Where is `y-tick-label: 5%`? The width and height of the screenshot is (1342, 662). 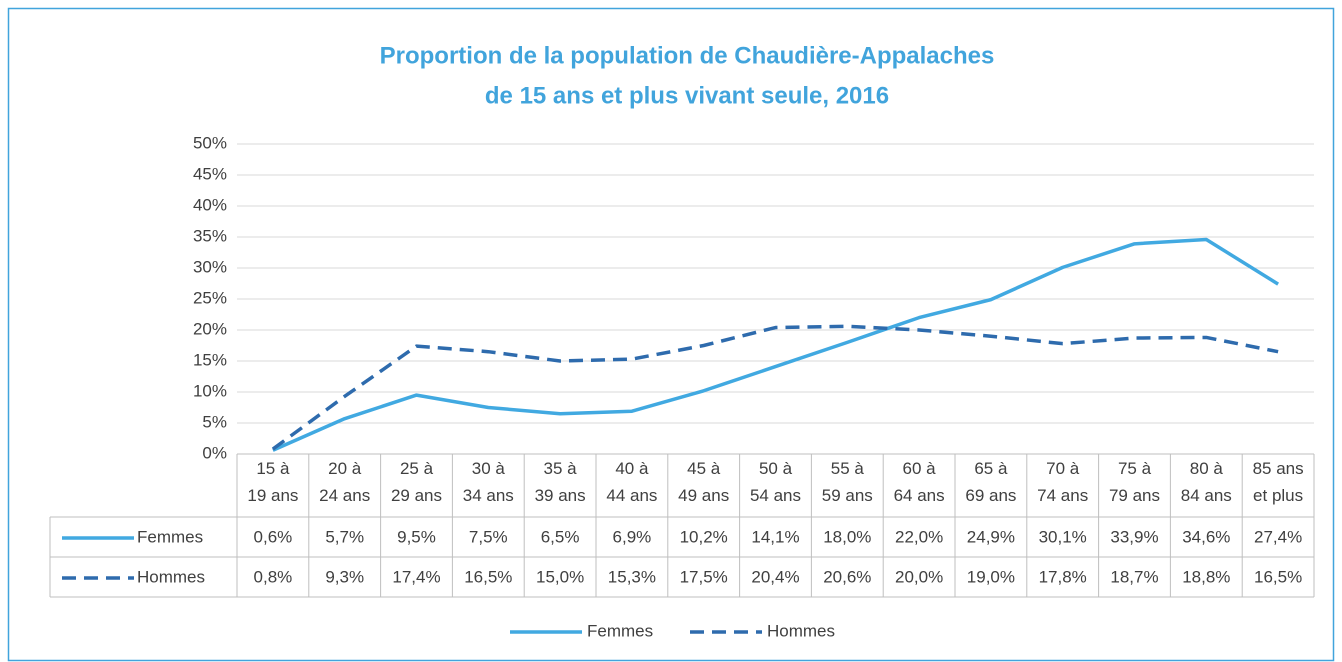 y-tick-label: 5% is located at coordinates (214, 421).